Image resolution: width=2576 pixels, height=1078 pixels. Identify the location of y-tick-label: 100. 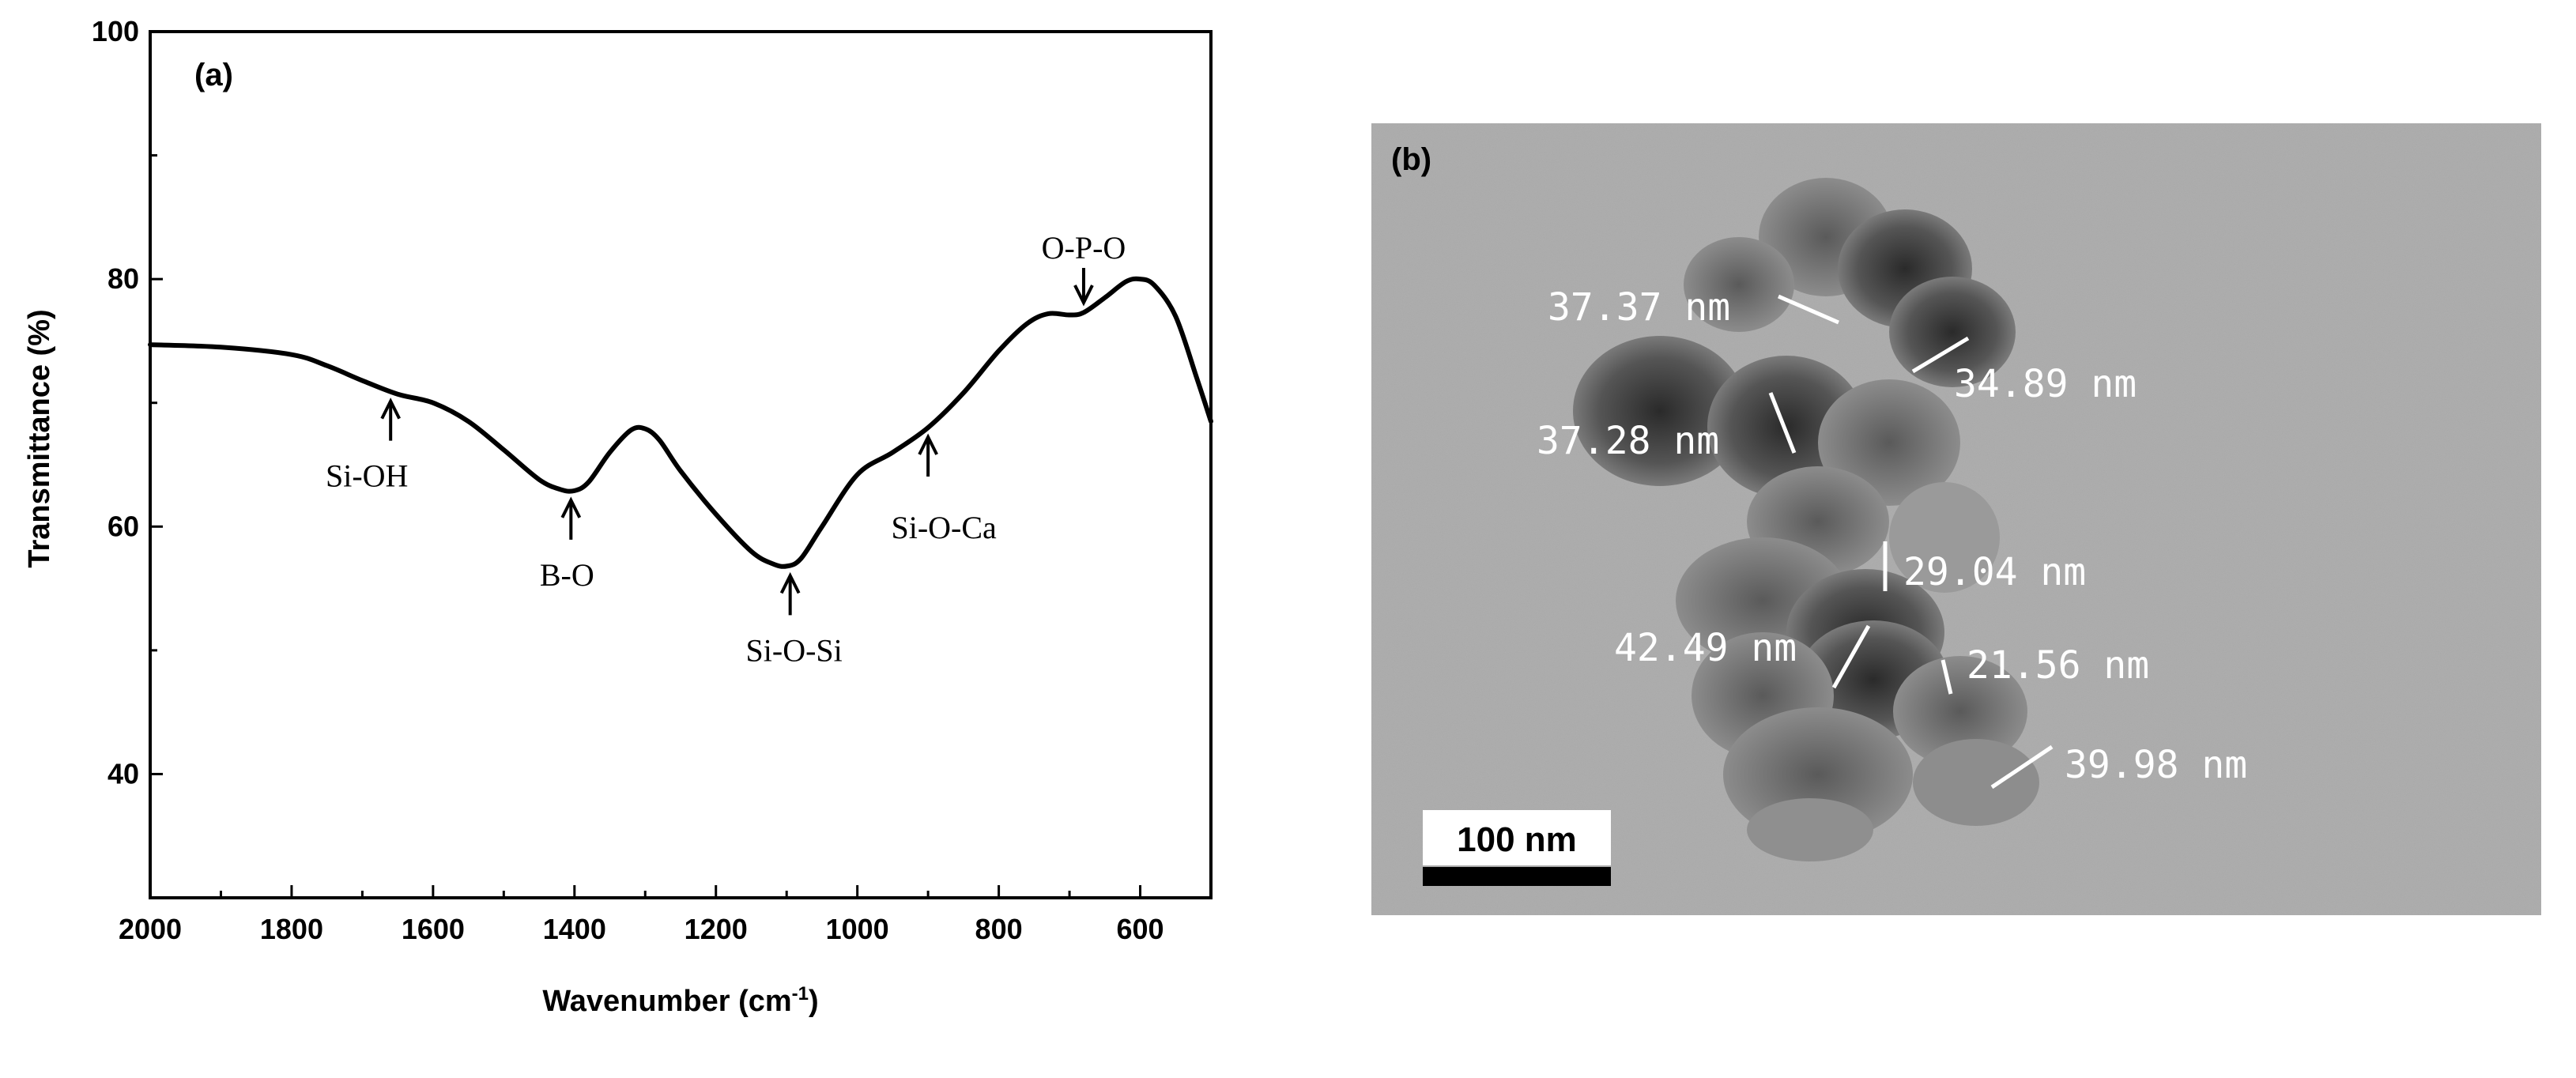
(116, 31).